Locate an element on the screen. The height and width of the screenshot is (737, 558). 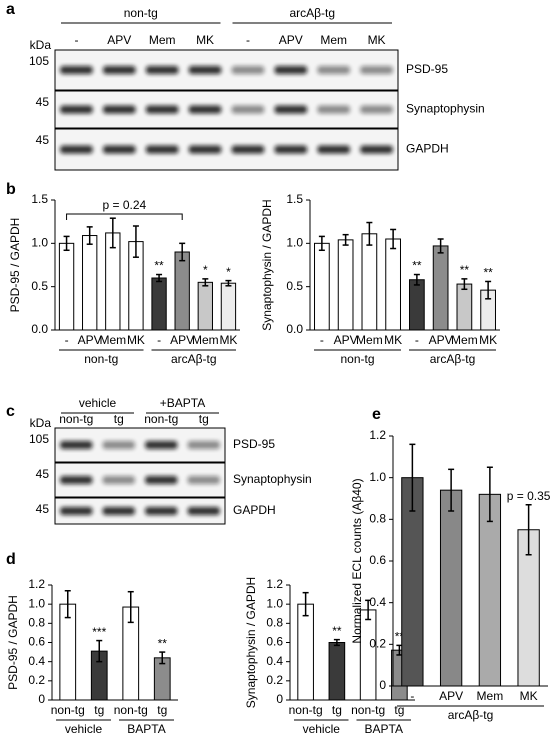
panel-label: a is located at coordinates (10, 9).